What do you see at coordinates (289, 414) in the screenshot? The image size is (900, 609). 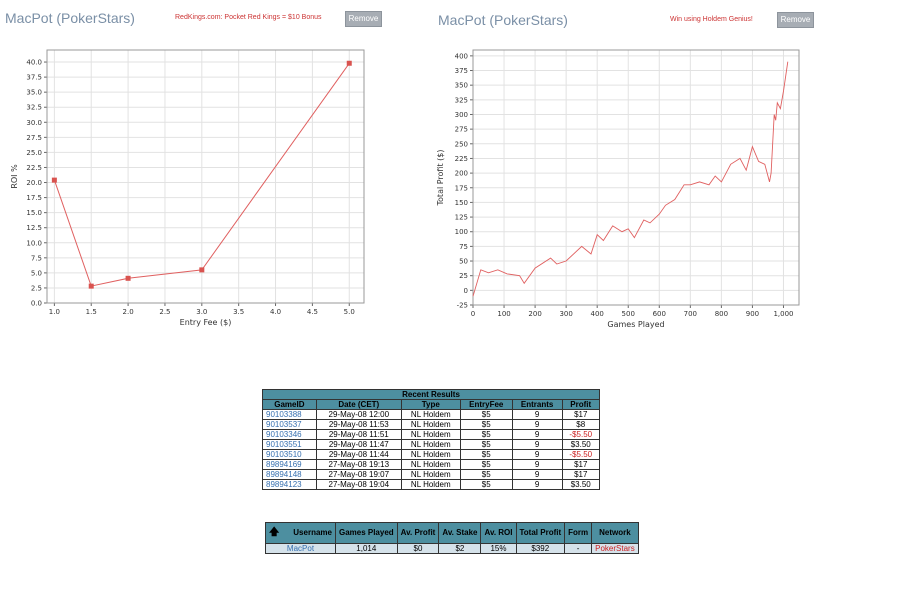 I see `game-id-link: 90103388` at bounding box center [289, 414].